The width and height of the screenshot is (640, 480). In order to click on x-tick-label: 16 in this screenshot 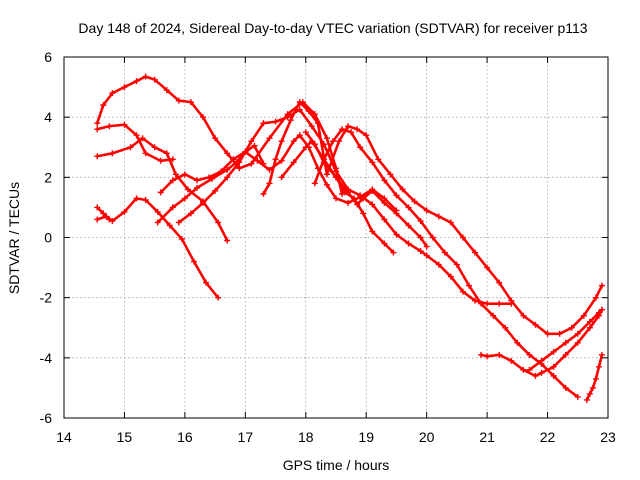, I will do `click(185, 437)`.